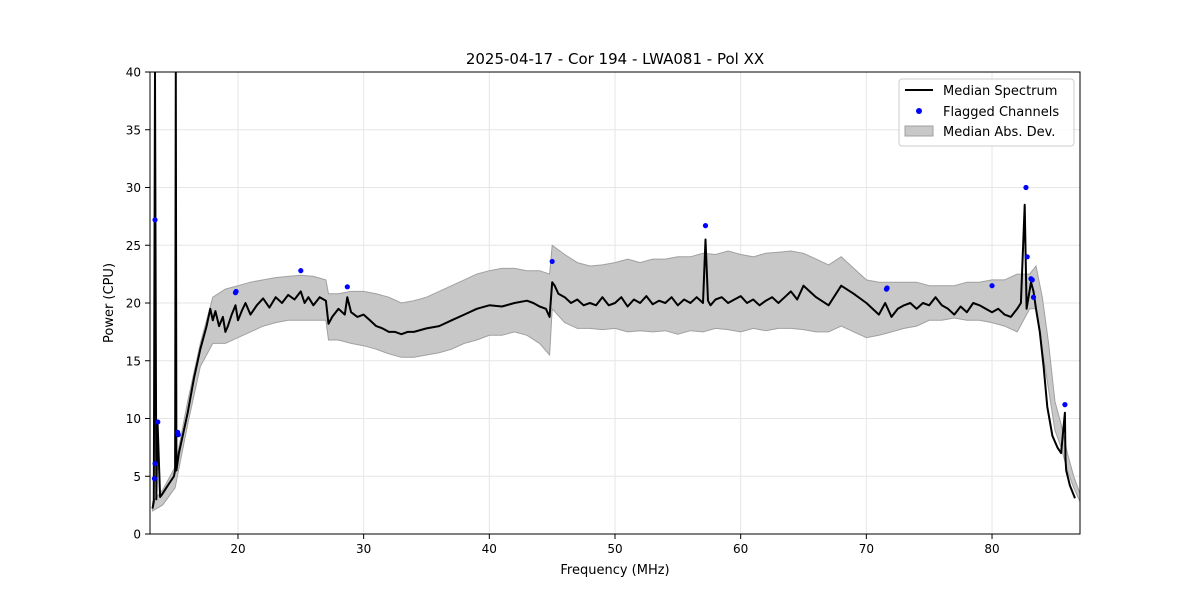 This screenshot has width=1200, height=604. What do you see at coordinates (137, 477) in the screenshot?
I see `y-tick-label: 5` at bounding box center [137, 477].